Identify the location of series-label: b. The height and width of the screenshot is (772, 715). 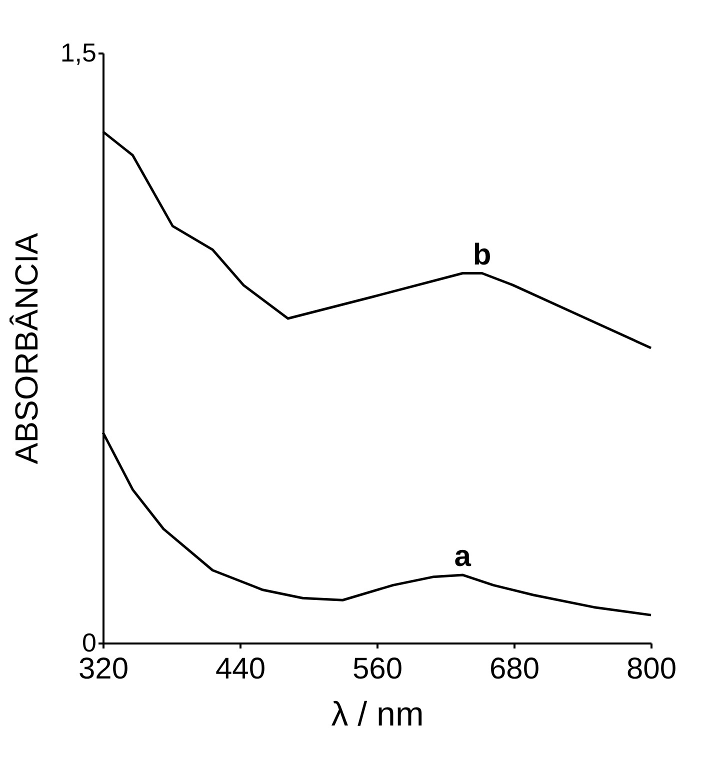
(482, 255).